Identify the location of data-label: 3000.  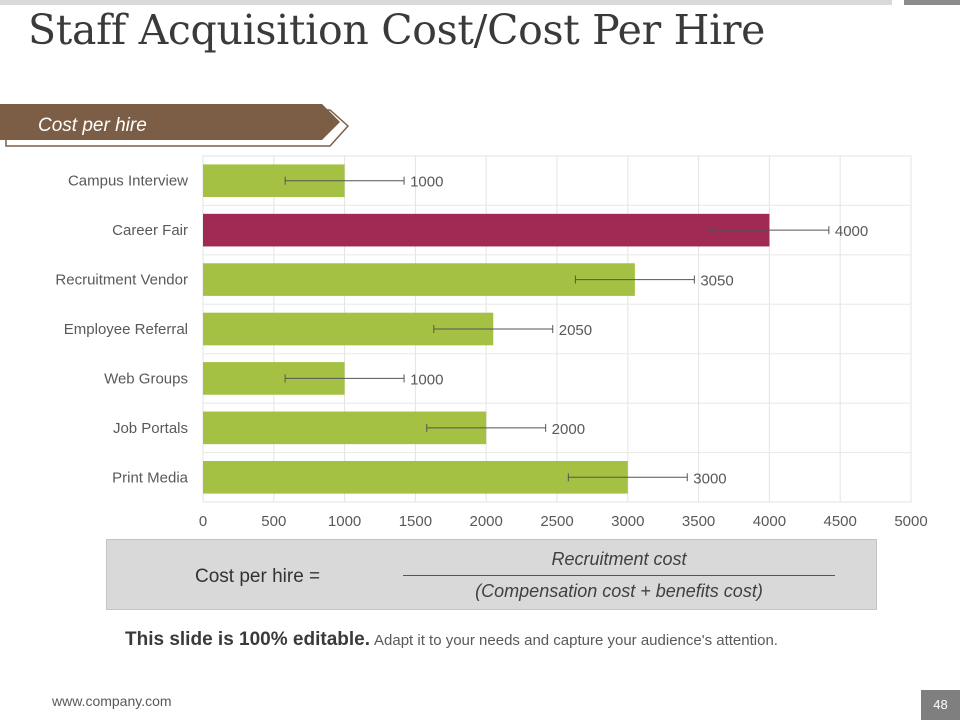
(709, 478).